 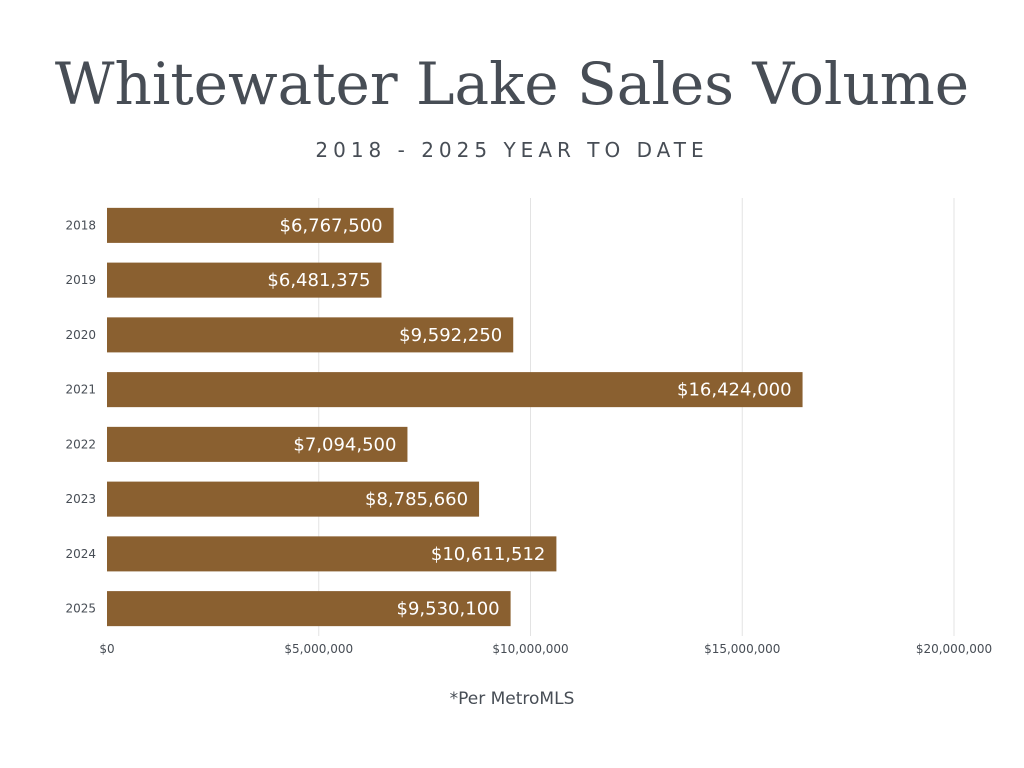 What do you see at coordinates (80, 499) in the screenshot?
I see `category-label: 2023` at bounding box center [80, 499].